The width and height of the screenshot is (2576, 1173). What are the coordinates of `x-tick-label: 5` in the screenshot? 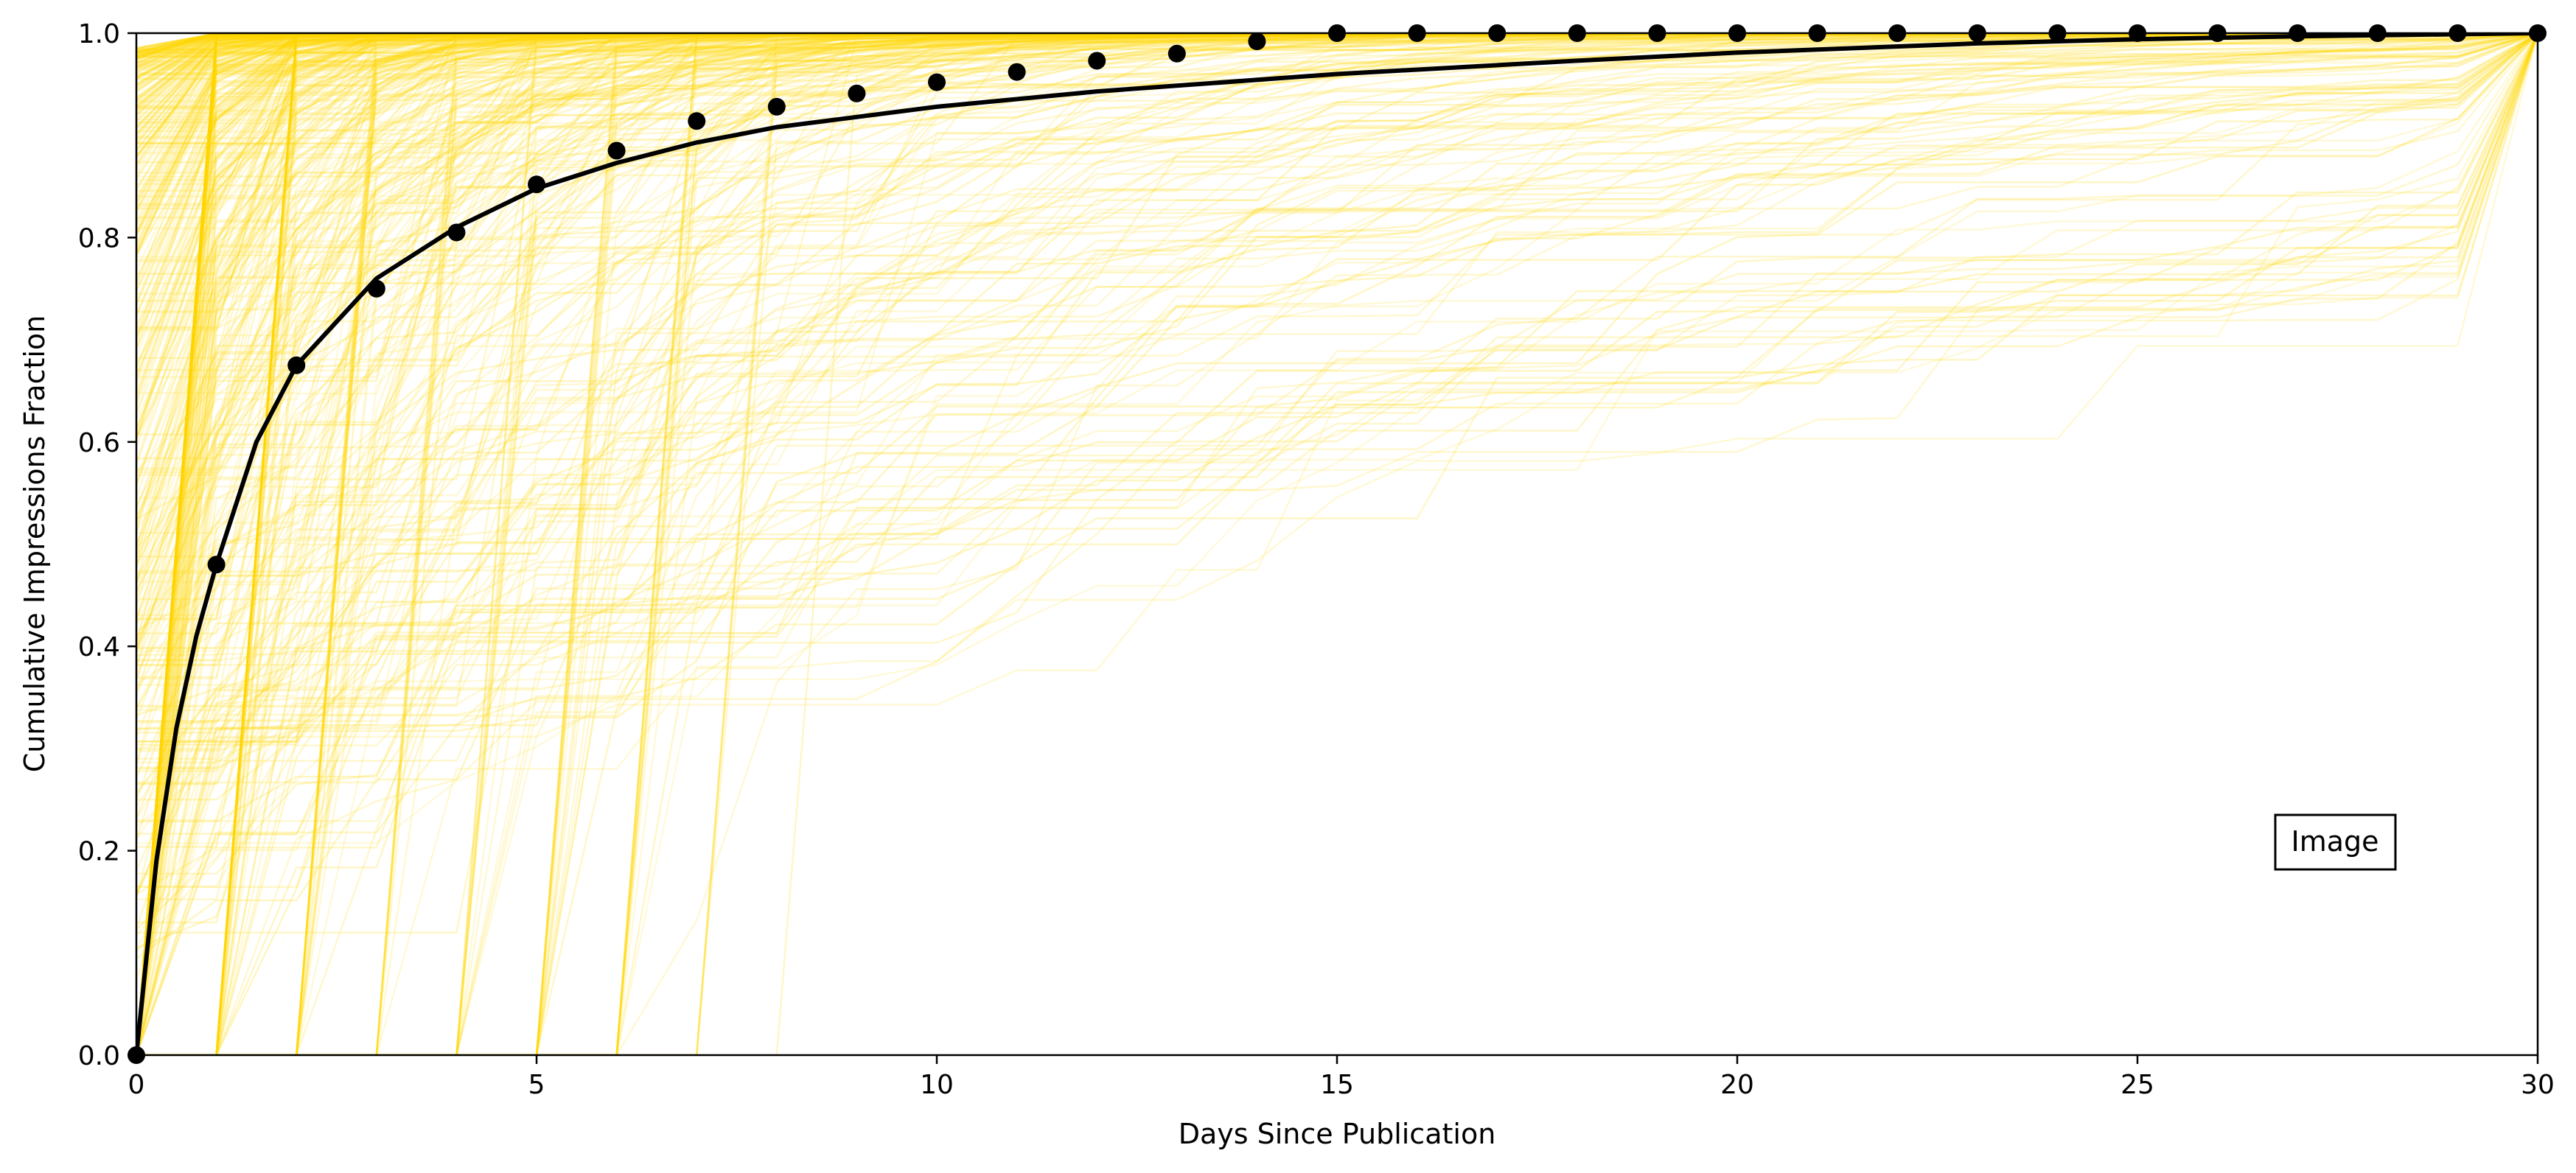 It's located at (536, 1085).